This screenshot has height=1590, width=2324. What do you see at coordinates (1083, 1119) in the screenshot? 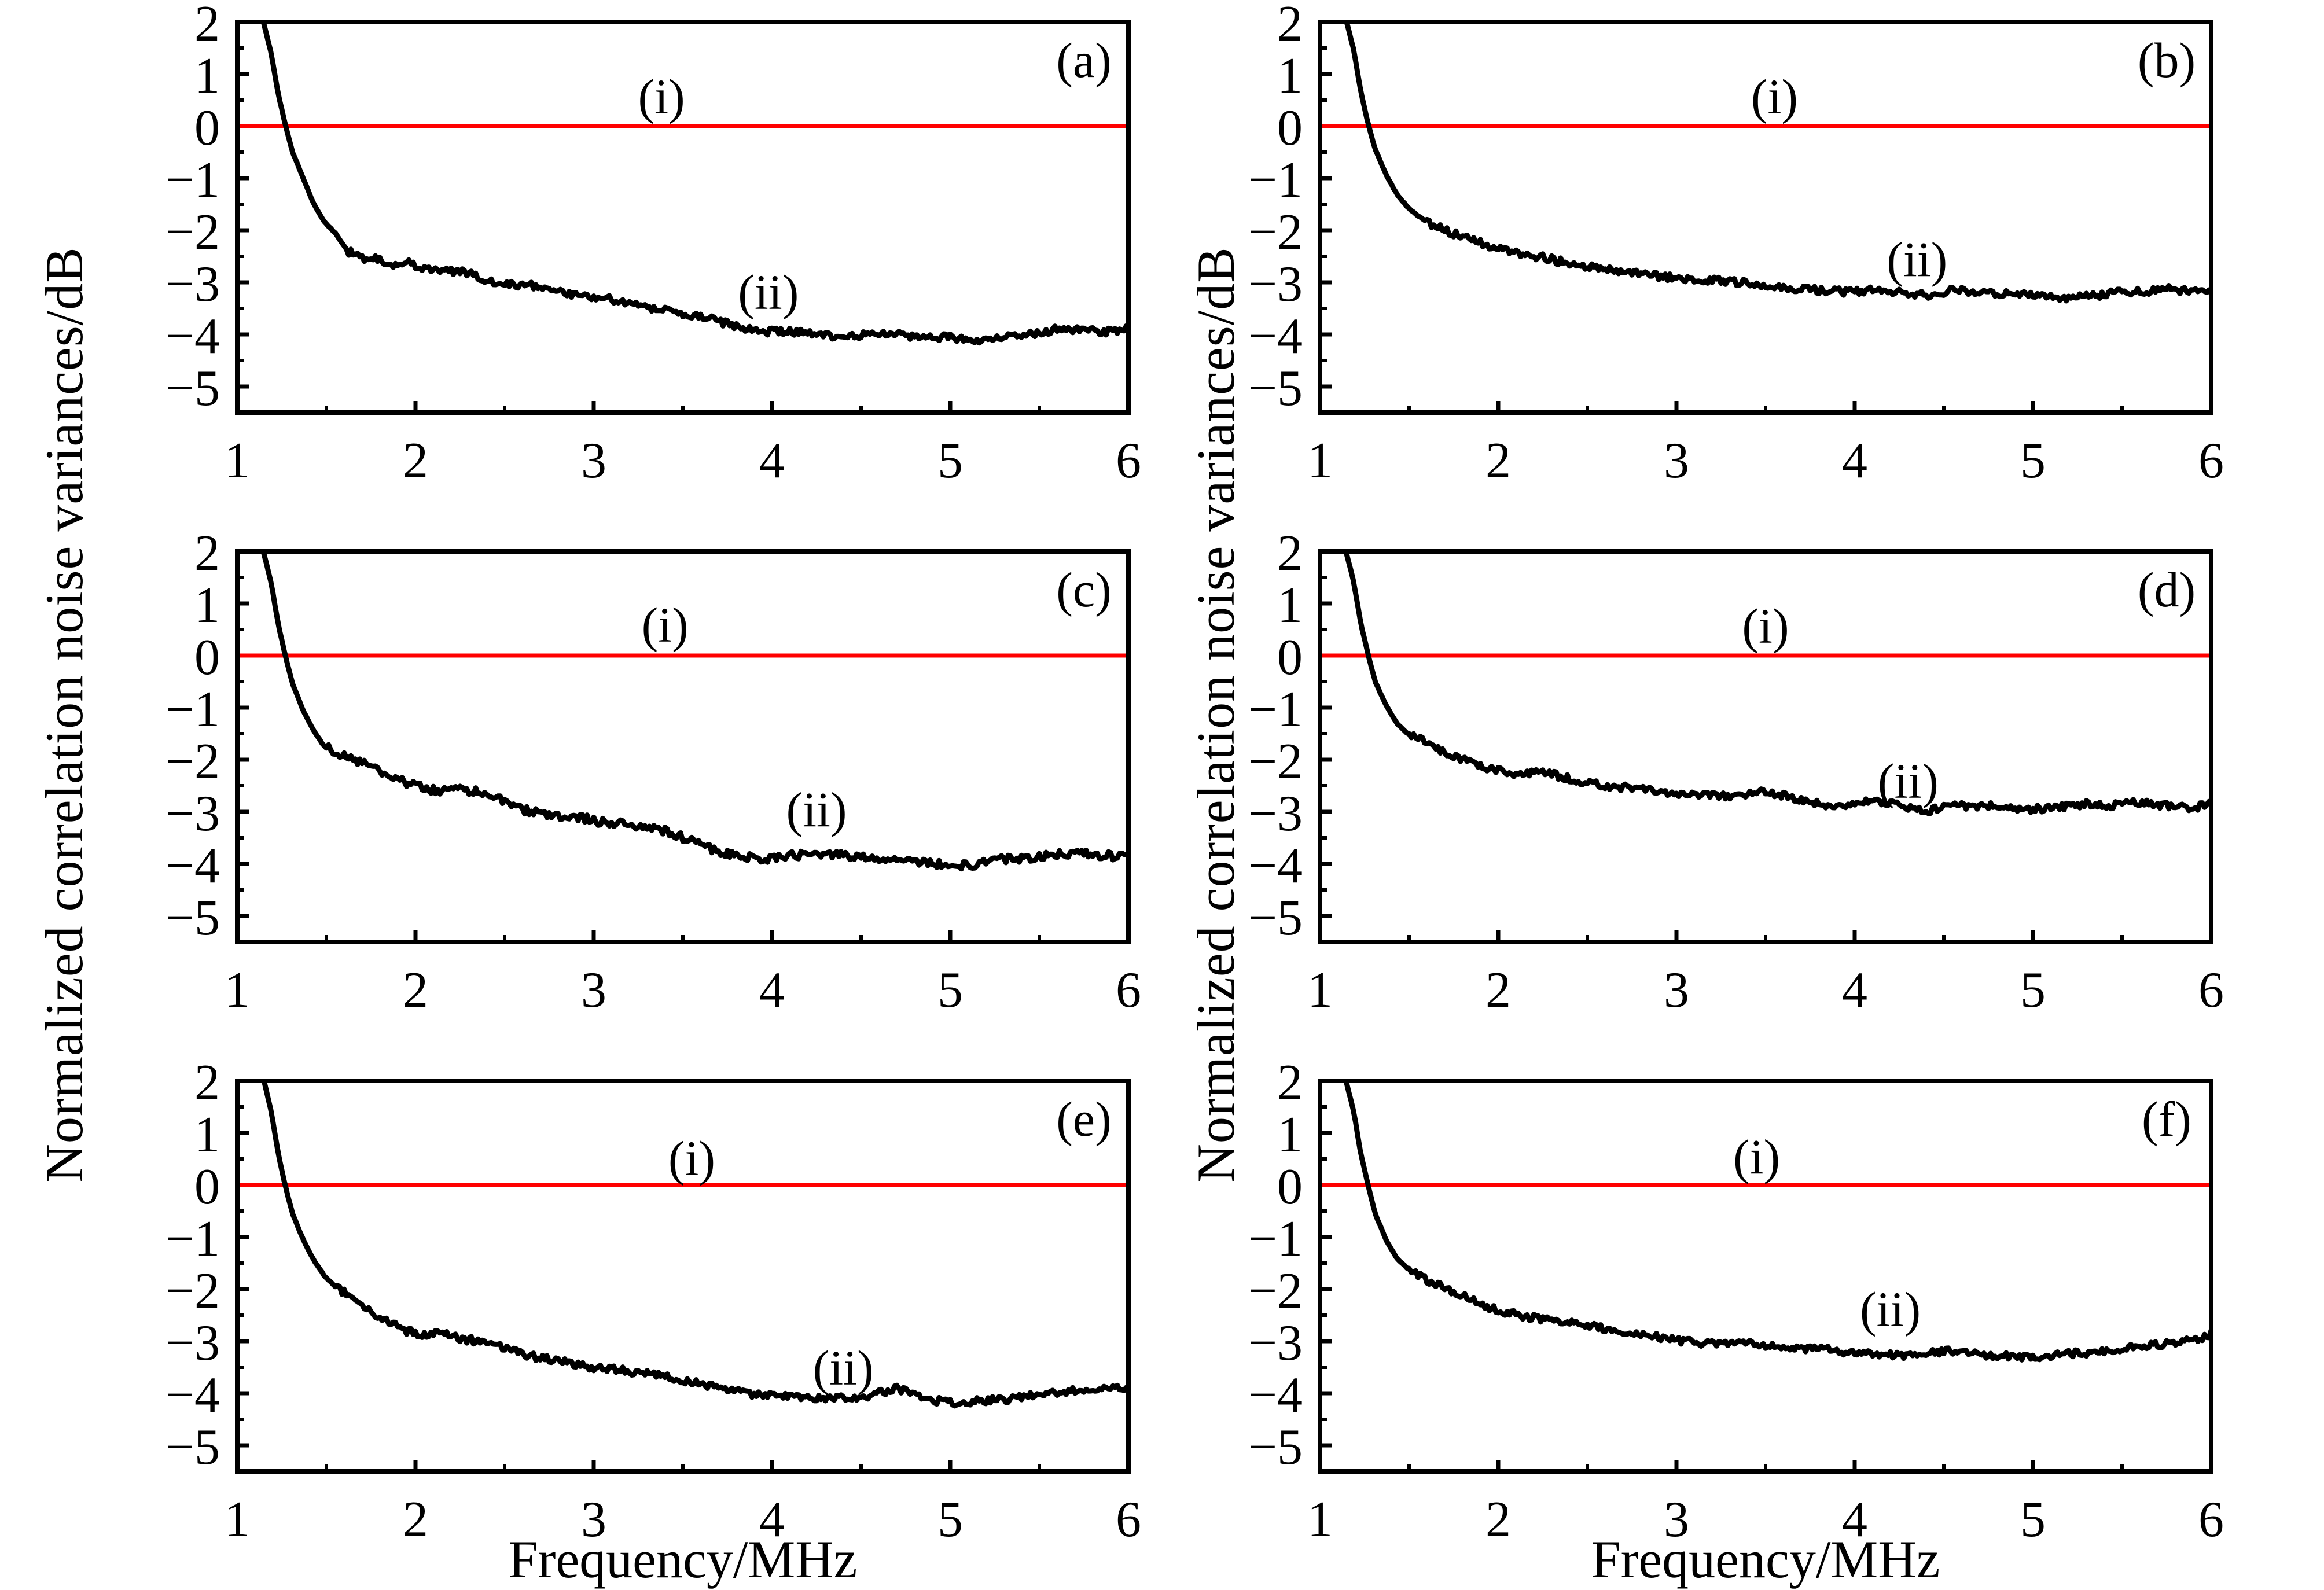
I see `panel-letter: (e)` at bounding box center [1083, 1119].